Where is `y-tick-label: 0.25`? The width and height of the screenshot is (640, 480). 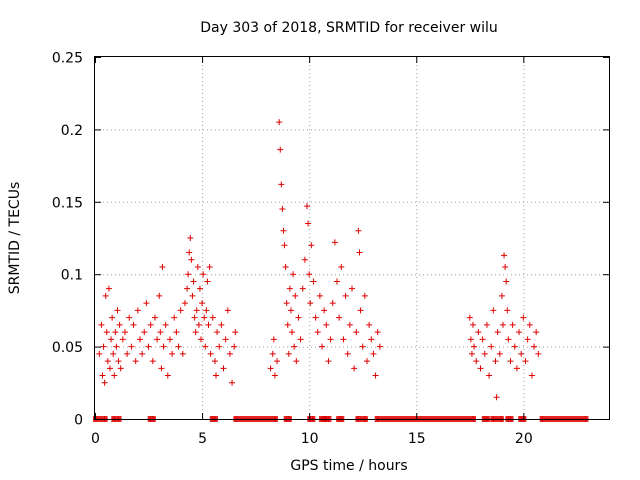
y-tick-label: 0.25 is located at coordinates (67, 59).